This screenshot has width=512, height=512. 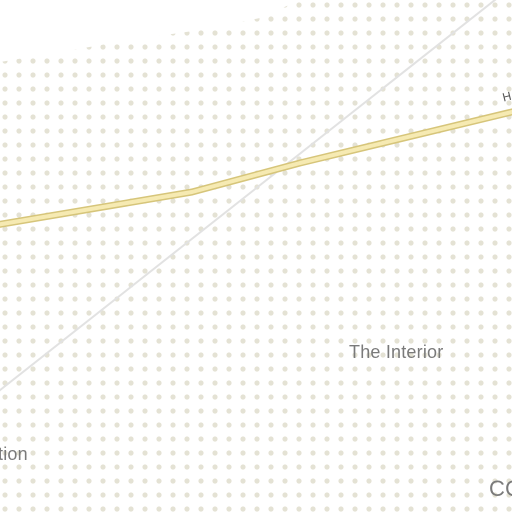 What do you see at coordinates (396, 352) in the screenshot?
I see `region-label-the-interior: The Interior` at bounding box center [396, 352].